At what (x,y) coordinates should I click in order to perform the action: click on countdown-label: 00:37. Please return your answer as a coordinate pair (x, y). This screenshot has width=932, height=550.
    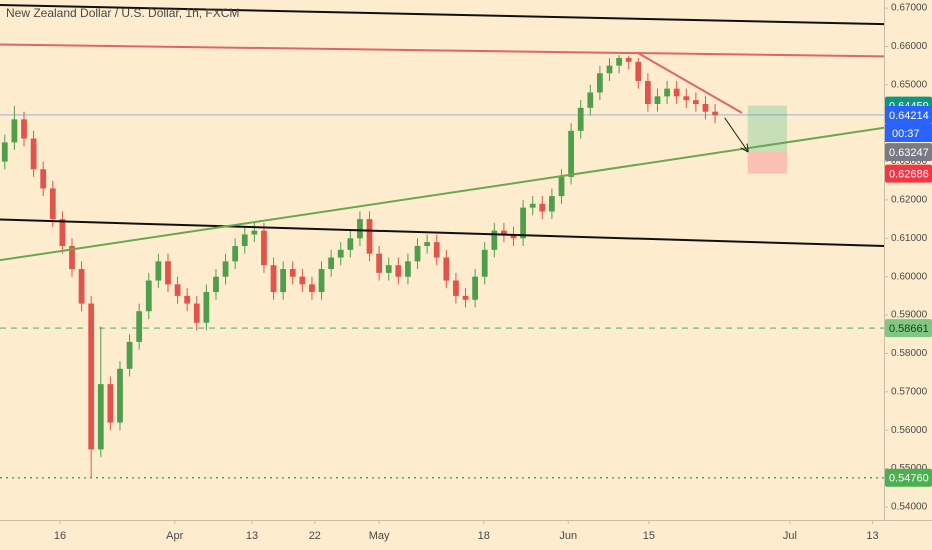
    Looking at the image, I should click on (906, 134).